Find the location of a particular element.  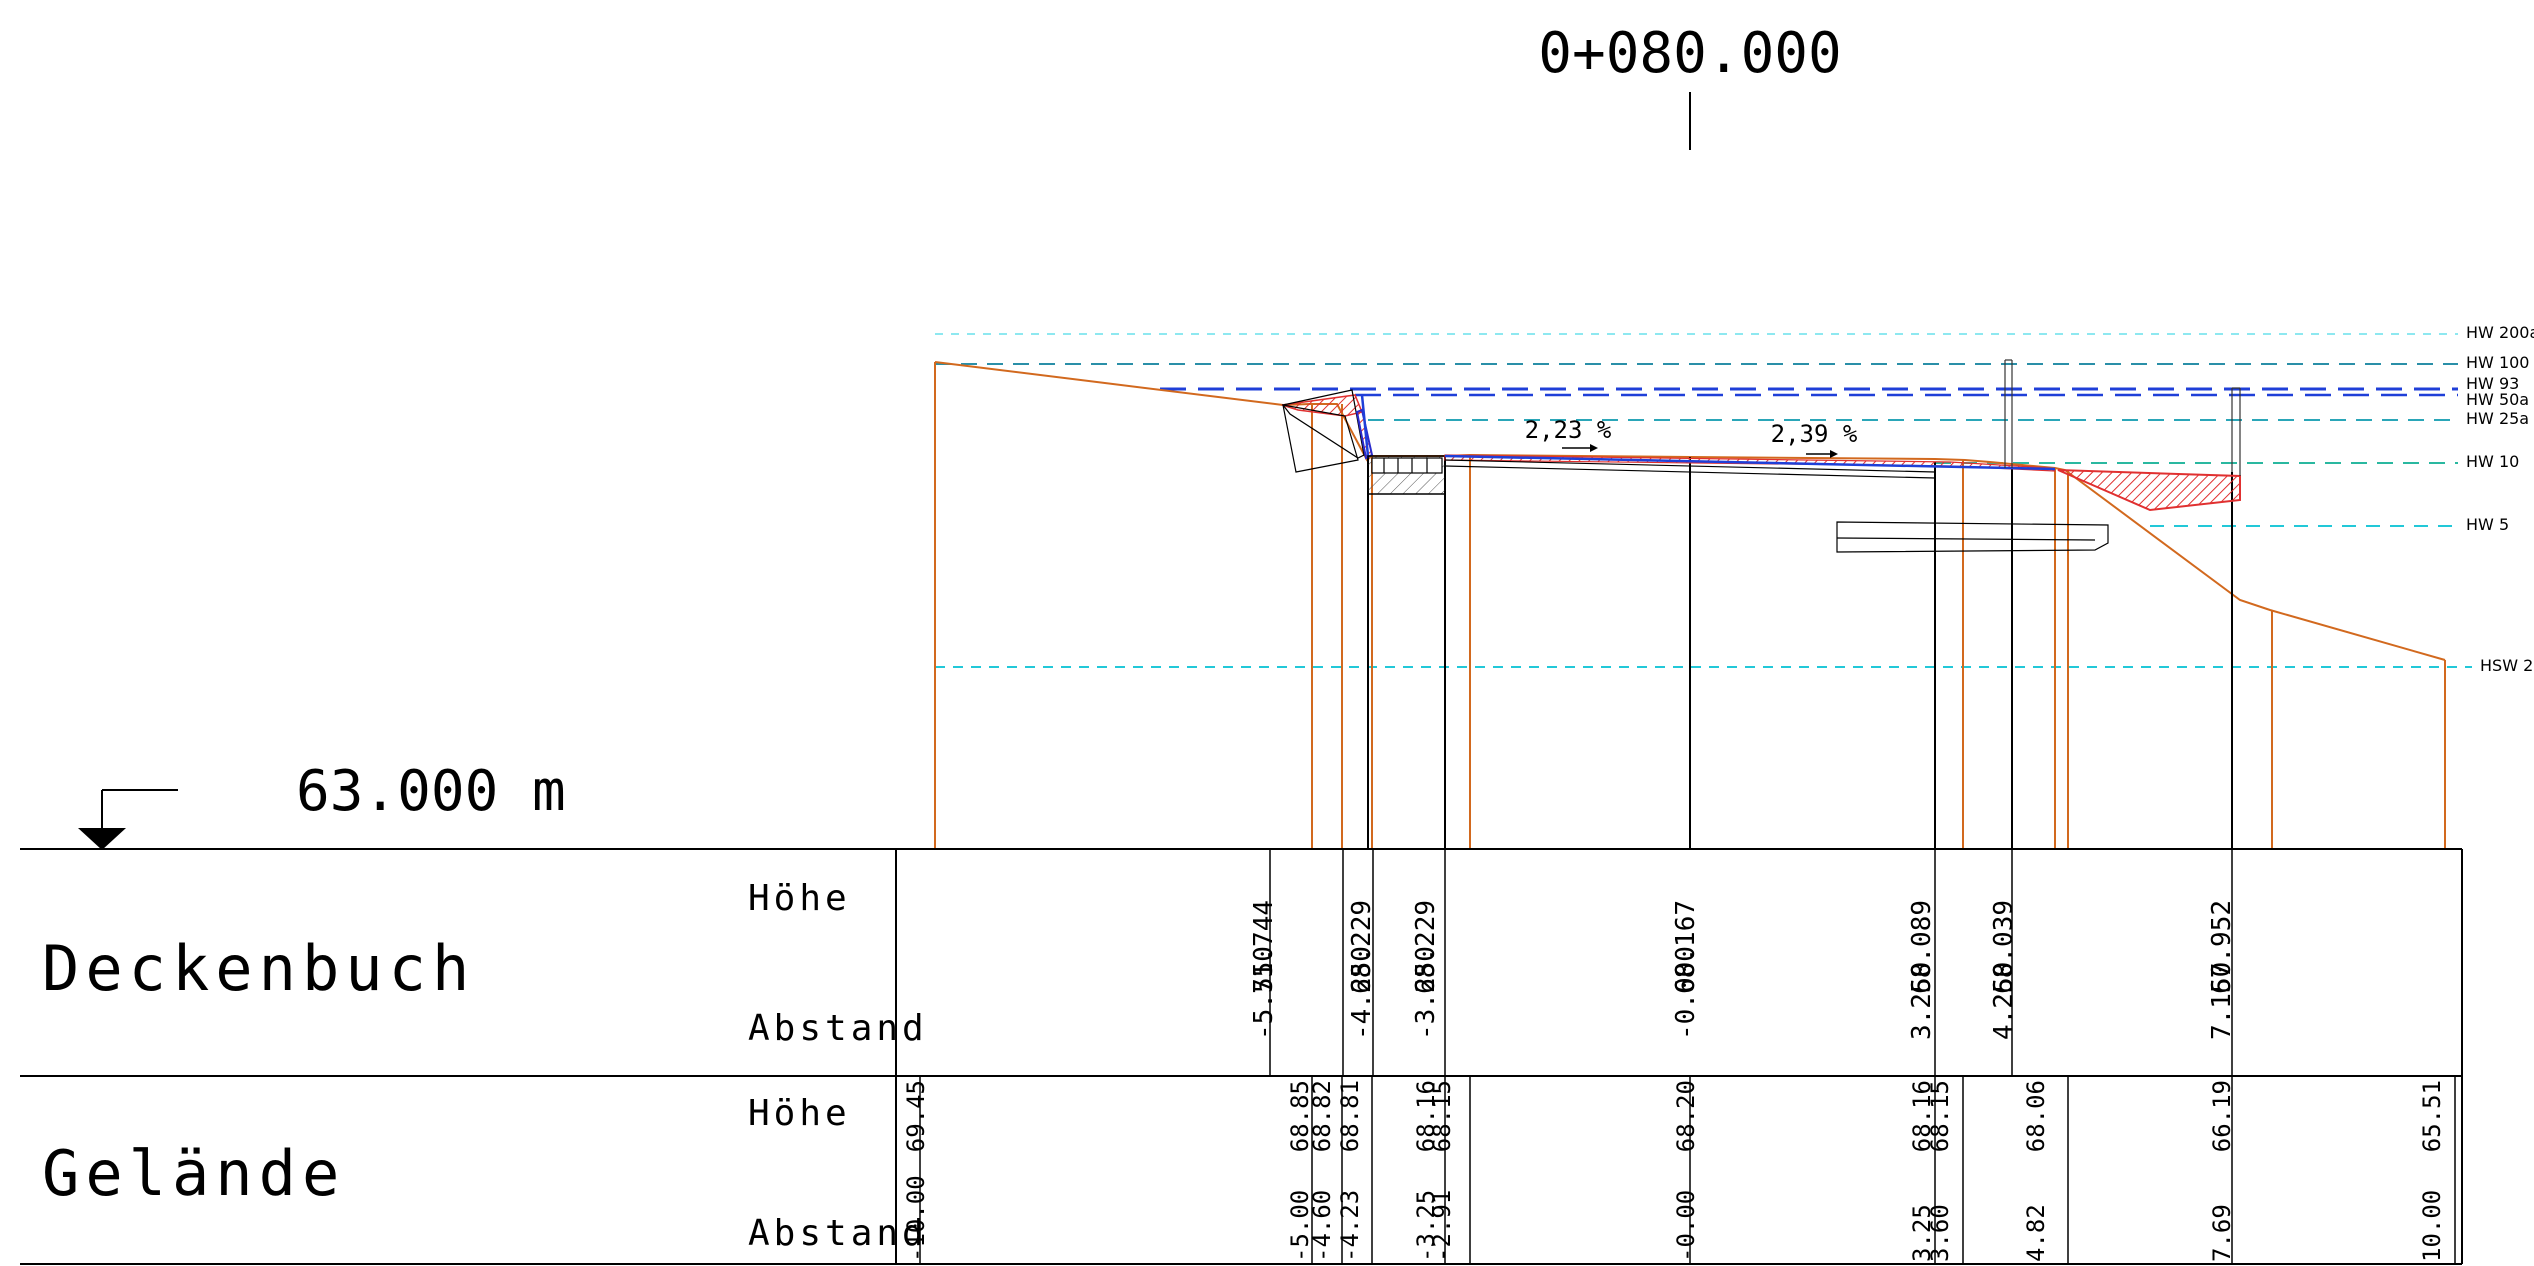

table-value-abstand: 4.250 is located at coordinates (2004, 1001).